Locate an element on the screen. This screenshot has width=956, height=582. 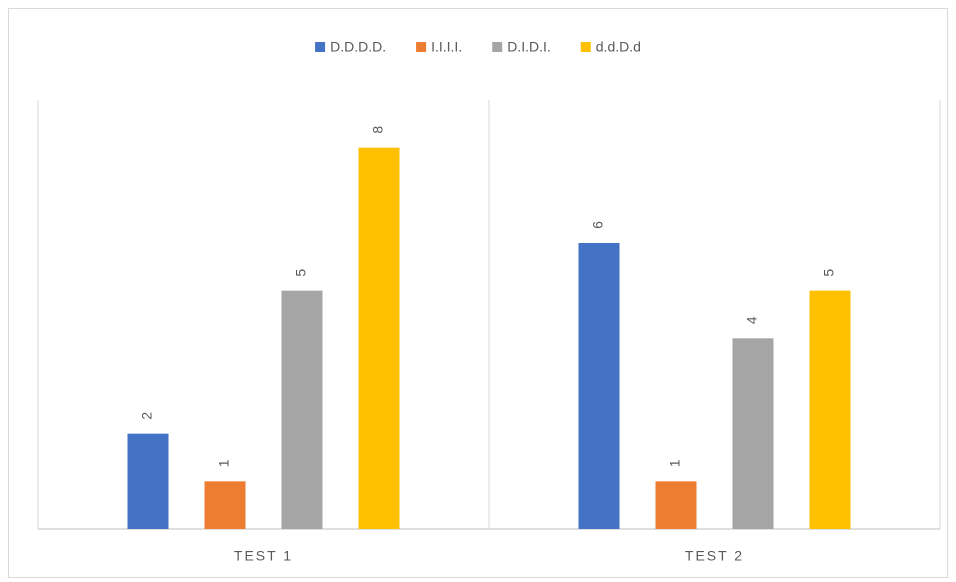
legend-label: I.I.I.I. is located at coordinates (446, 47).